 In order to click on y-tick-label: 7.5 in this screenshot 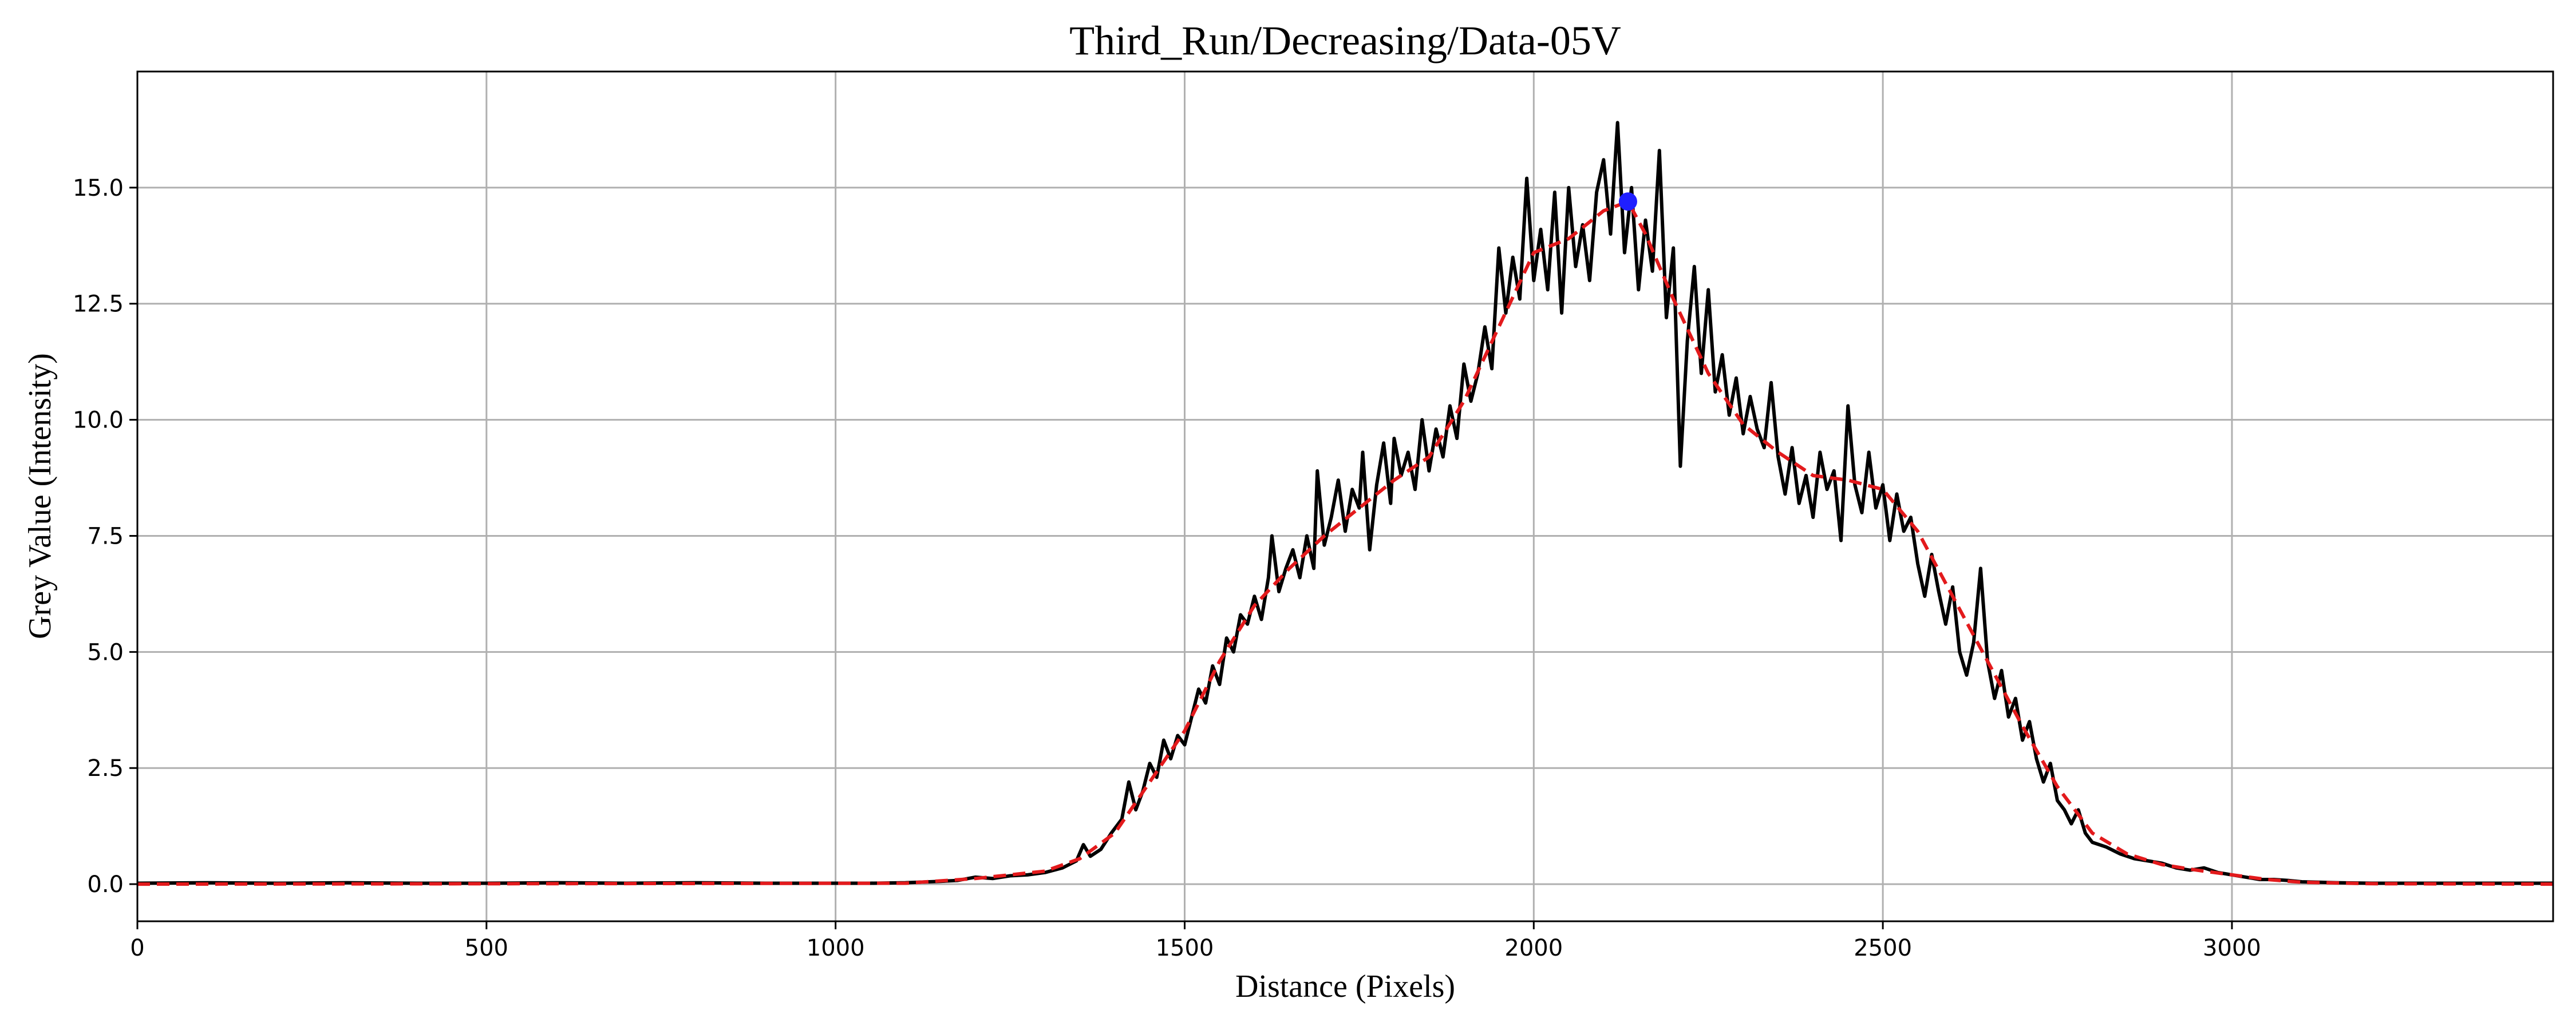, I will do `click(105, 536)`.